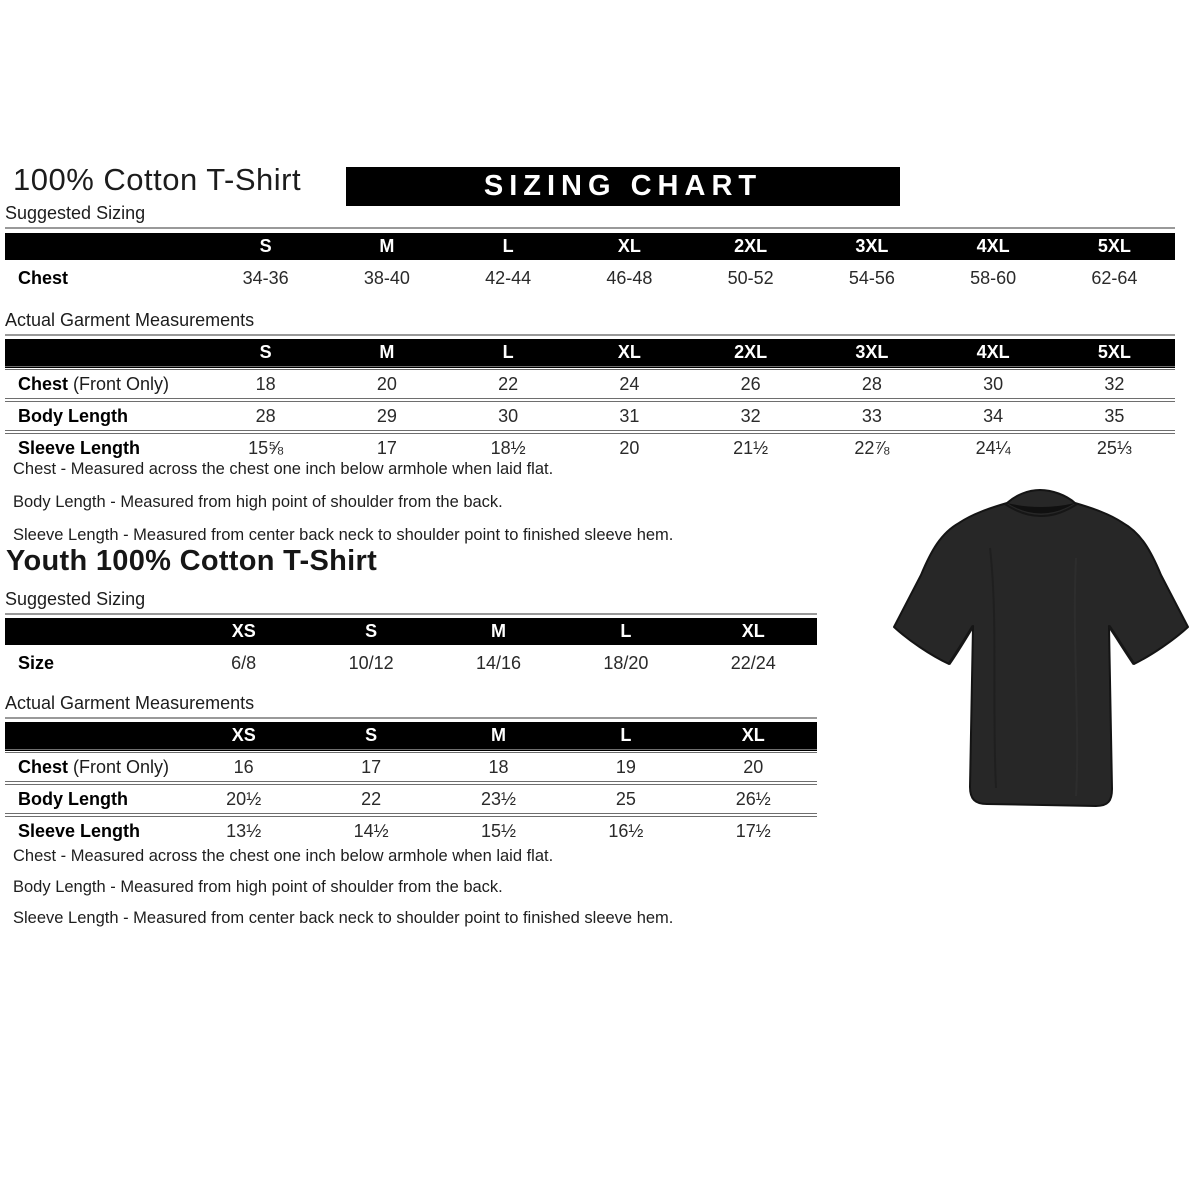  I want to click on page-title: 100% Cotton T-Shirt, so click(157, 179).